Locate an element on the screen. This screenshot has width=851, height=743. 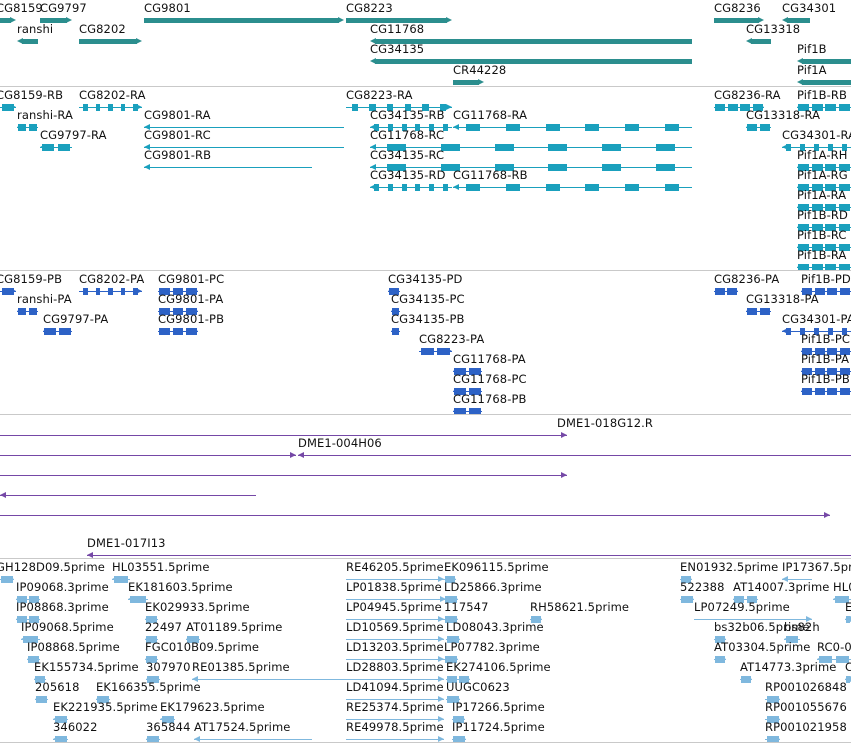
feature-re01385-5prime: RE01385.5prime is located at coordinates (425, 671).